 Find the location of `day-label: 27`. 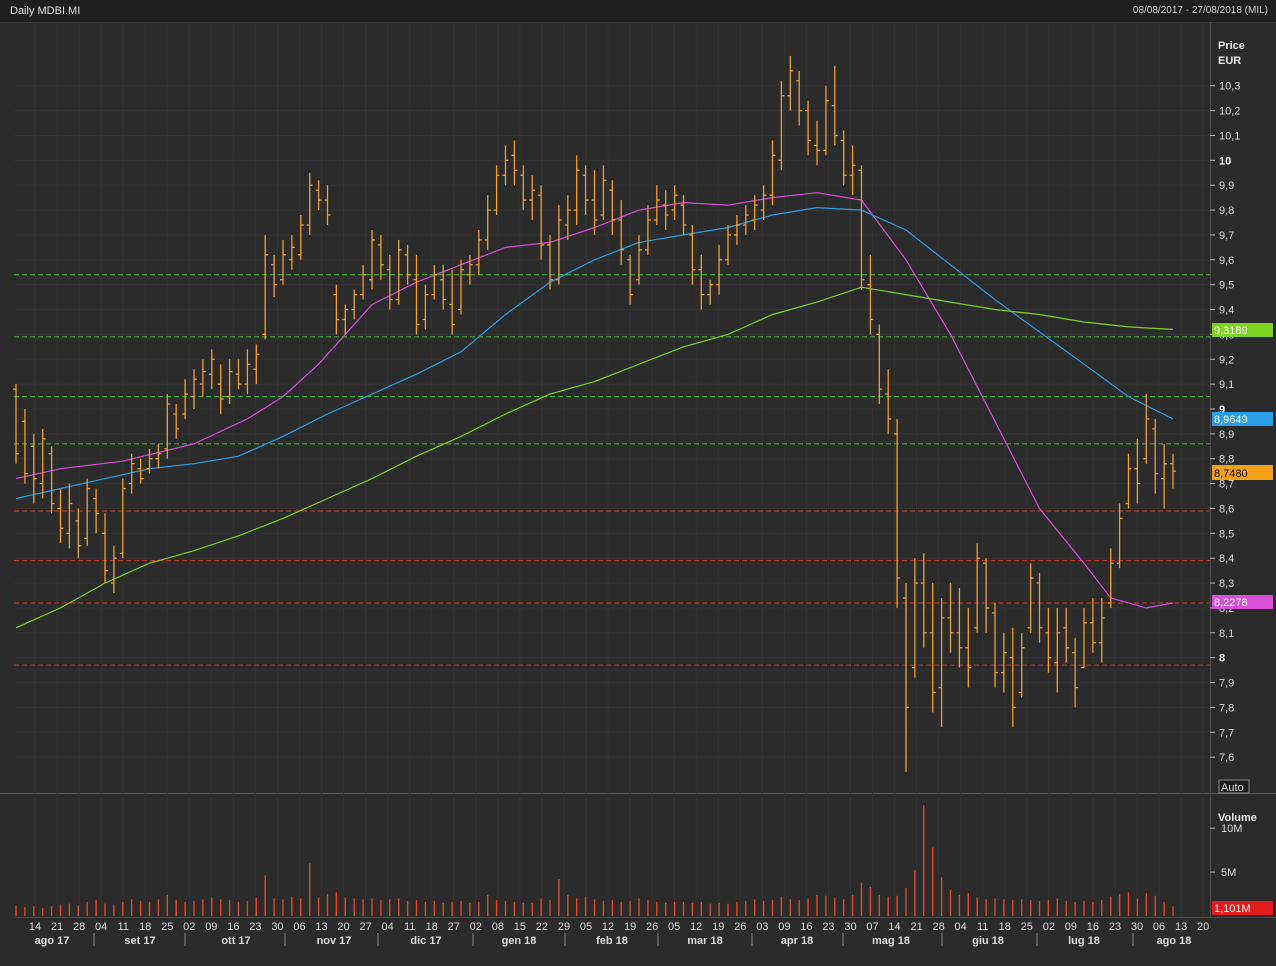

day-label: 27 is located at coordinates (365, 927).